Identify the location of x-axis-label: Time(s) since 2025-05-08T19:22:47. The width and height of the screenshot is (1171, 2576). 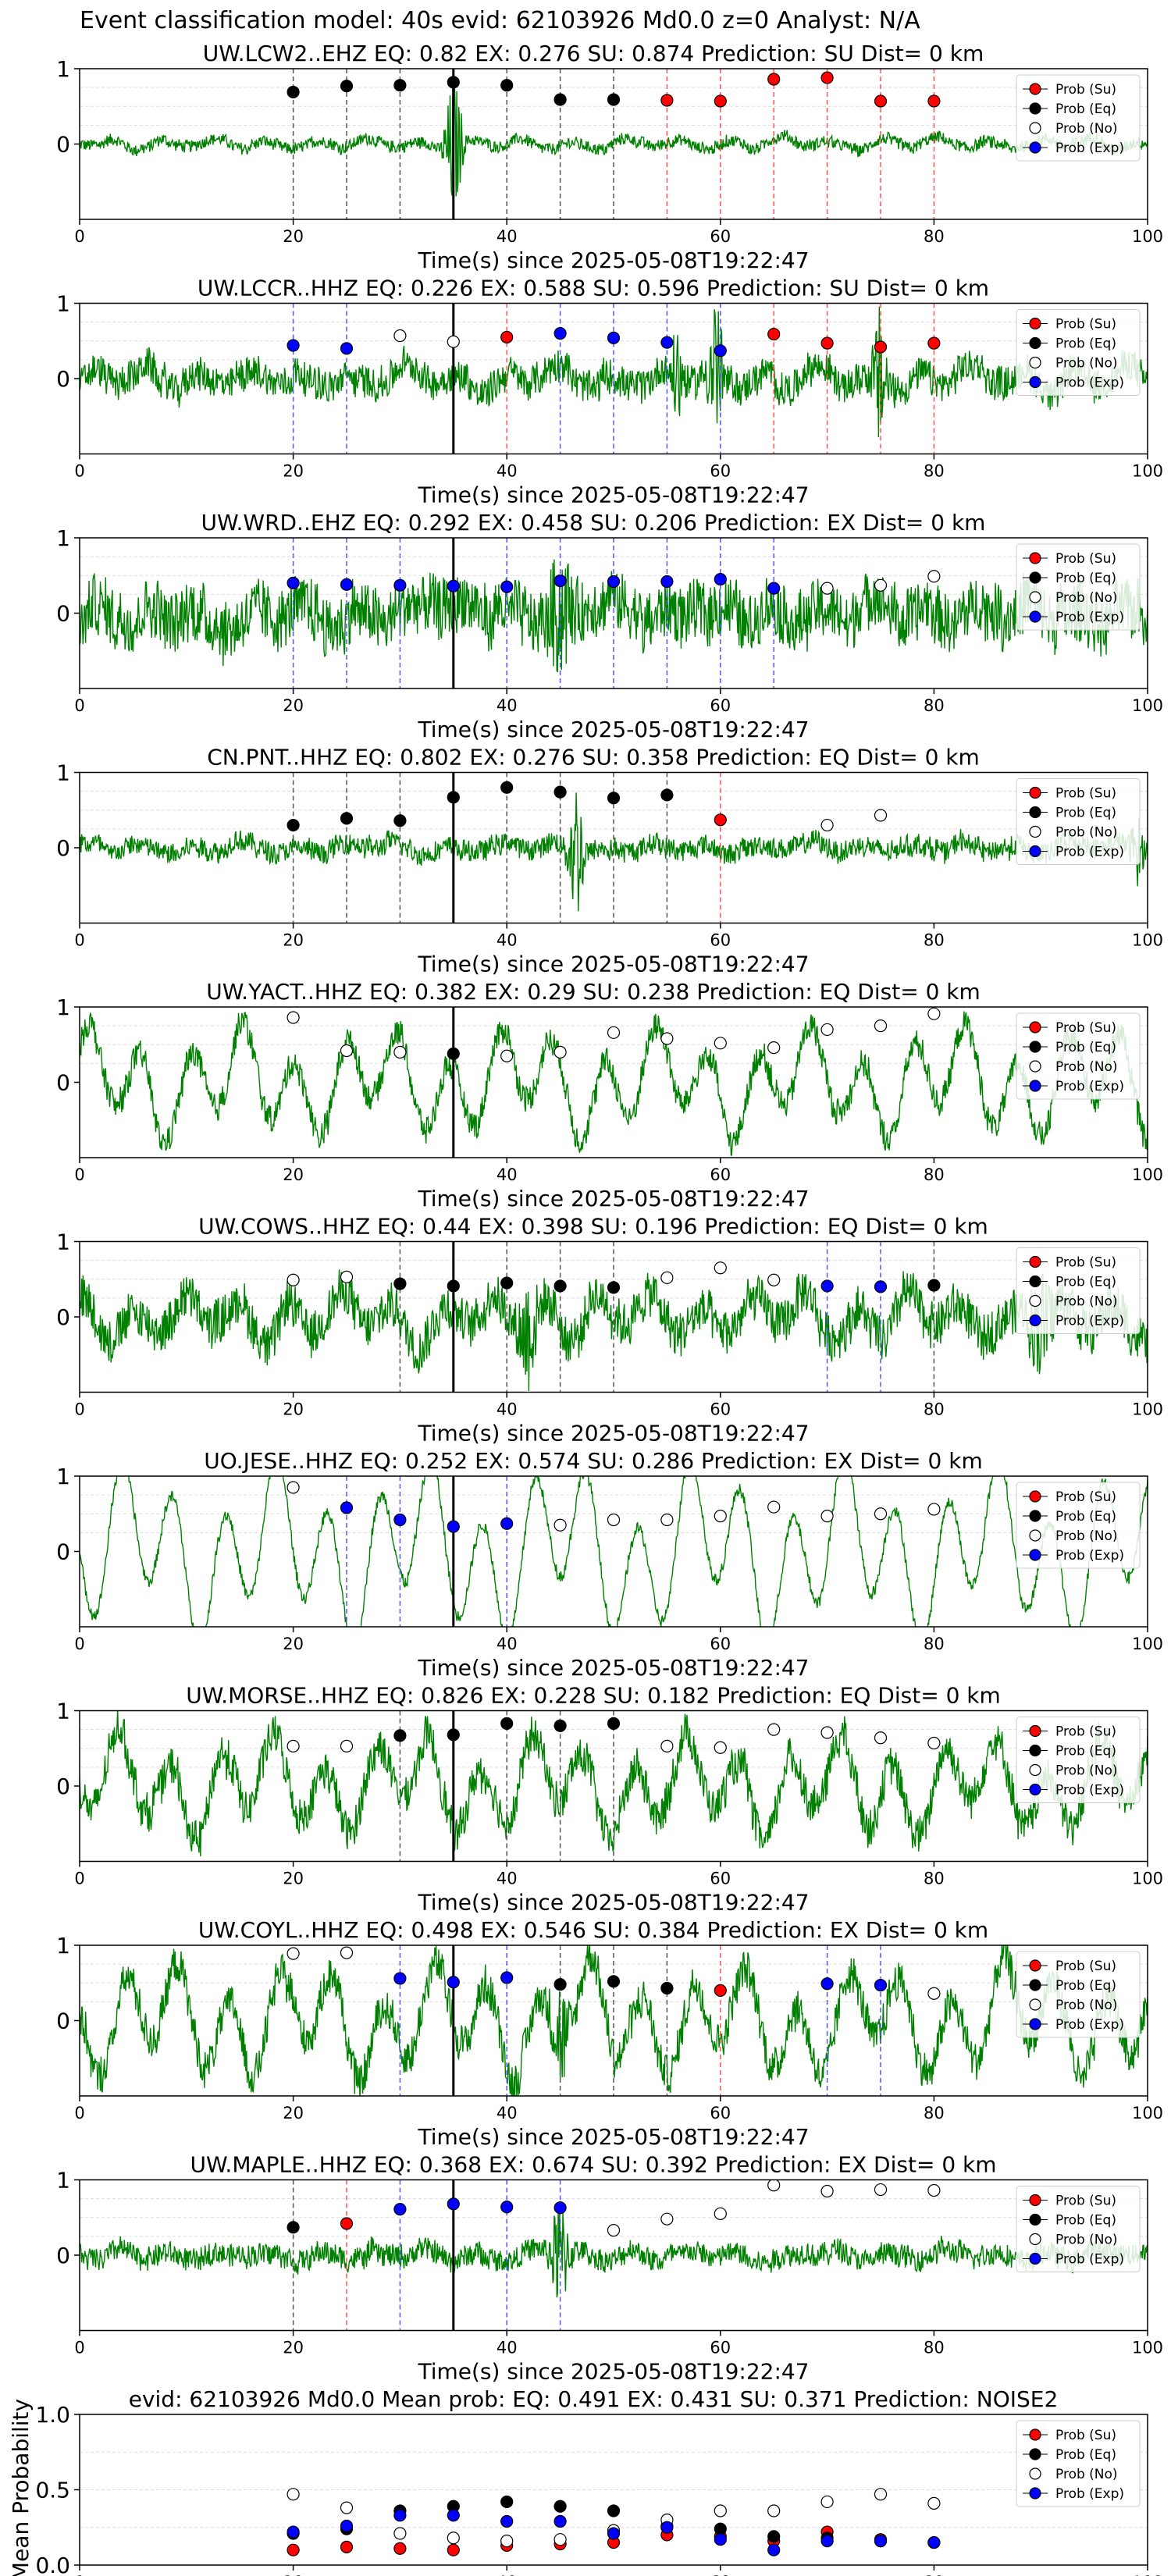
(613, 964).